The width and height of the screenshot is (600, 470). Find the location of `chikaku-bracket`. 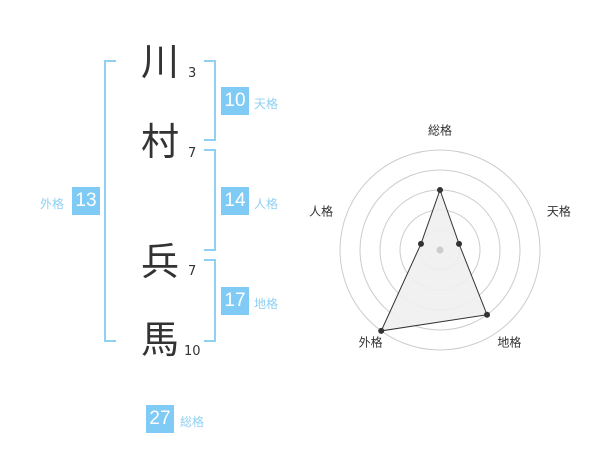

chikaku-bracket is located at coordinates (210, 300).